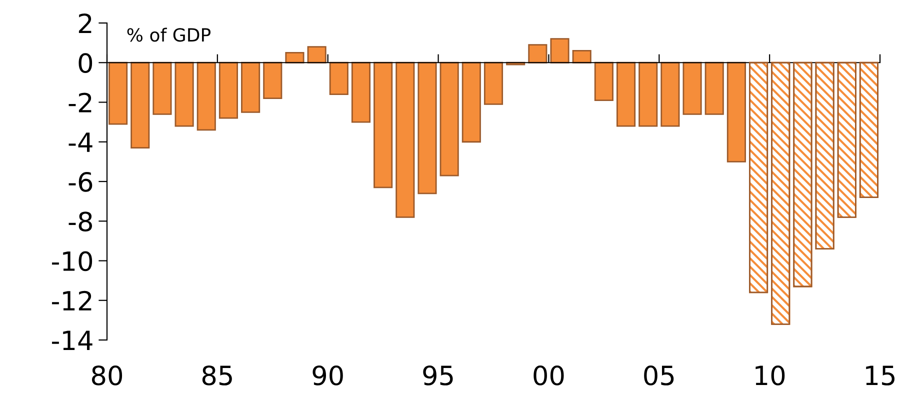 The image size is (923, 404). I want to click on x-tick-label: 05, so click(659, 375).